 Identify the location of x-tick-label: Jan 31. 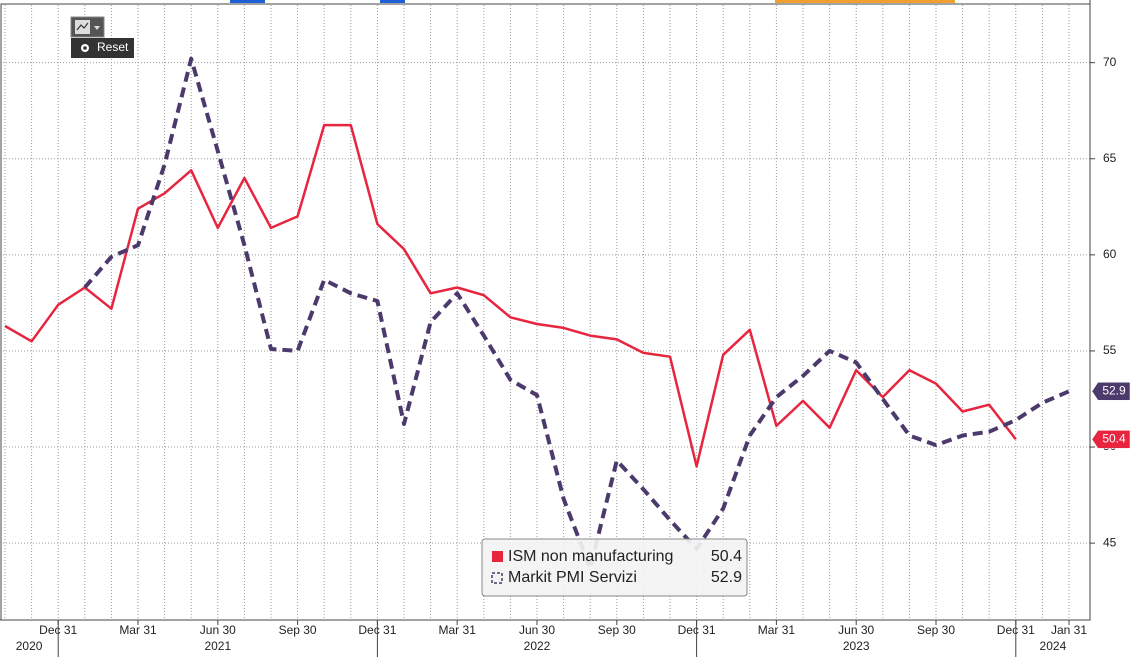
(1069, 630).